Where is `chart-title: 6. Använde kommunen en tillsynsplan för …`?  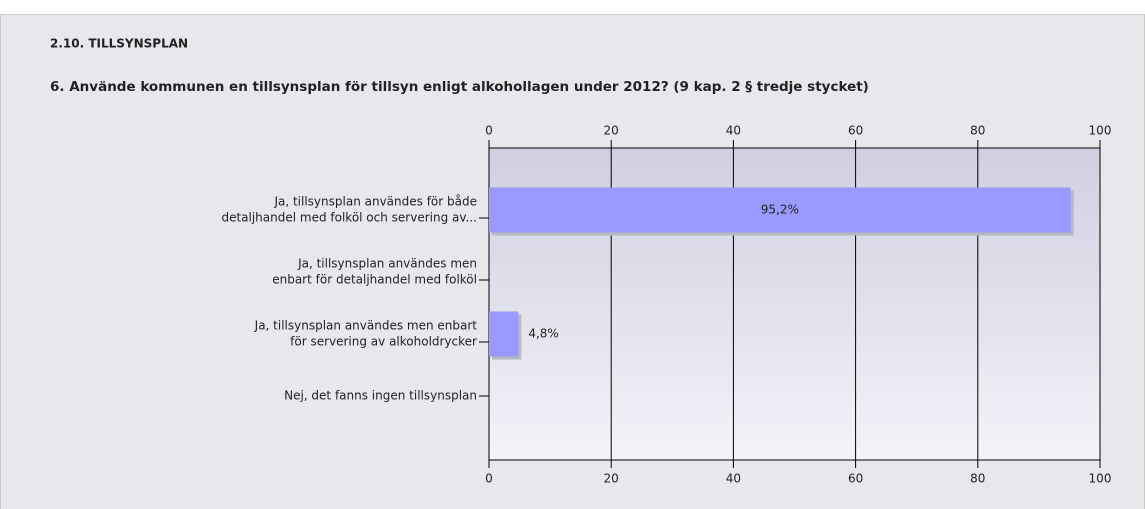
chart-title: 6. Använde kommunen en tillsynsplan för … is located at coordinates (459, 87).